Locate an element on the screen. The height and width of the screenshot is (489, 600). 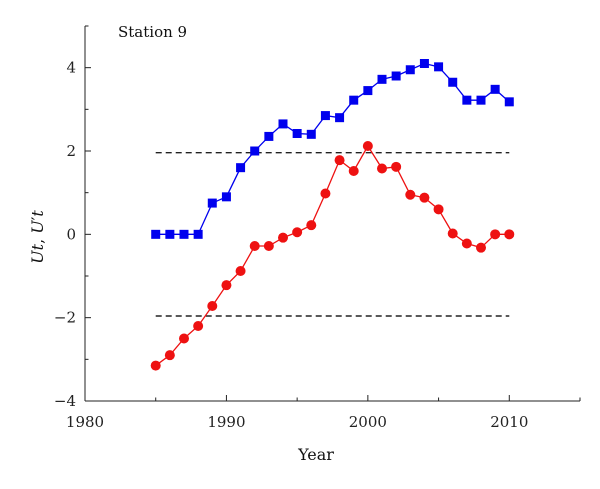
y-tick-label: 0 is located at coordinates (71, 234).